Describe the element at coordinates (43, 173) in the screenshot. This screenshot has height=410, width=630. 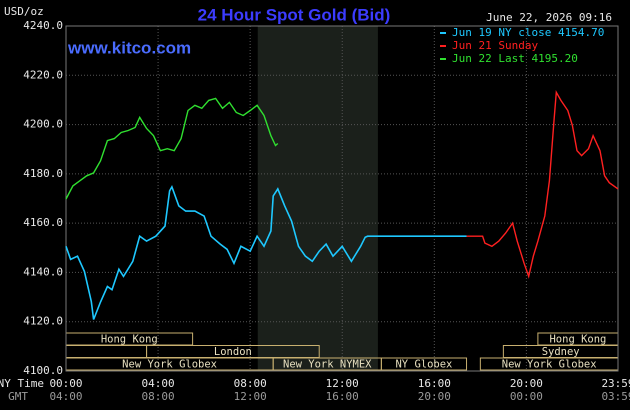
I see `y-tick-label: 4180.0` at that location.